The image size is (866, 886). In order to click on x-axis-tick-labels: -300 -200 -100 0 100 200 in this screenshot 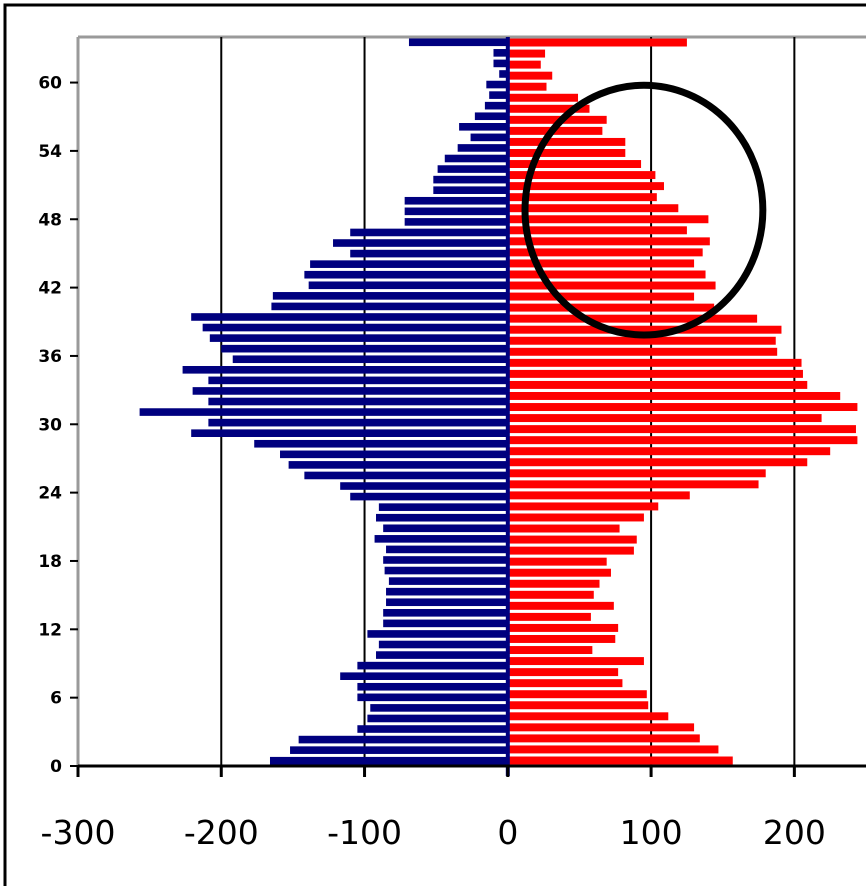, I will do `click(433, 832)`.